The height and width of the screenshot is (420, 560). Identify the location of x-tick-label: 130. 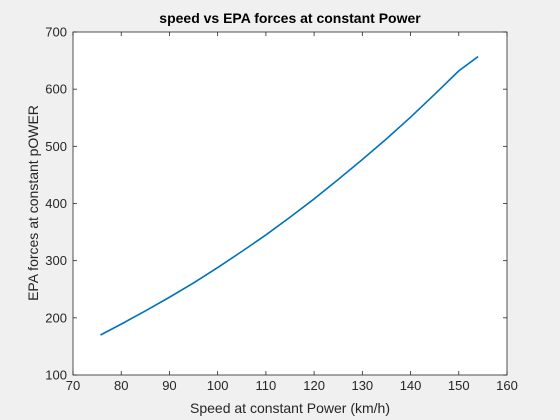
(362, 385).